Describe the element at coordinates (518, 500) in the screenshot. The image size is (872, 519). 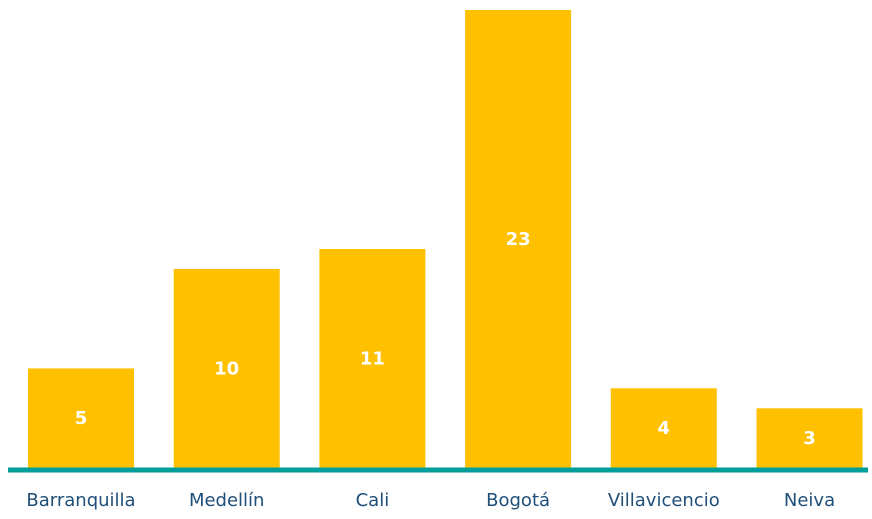
I see `category-label: Bogotá` at that location.